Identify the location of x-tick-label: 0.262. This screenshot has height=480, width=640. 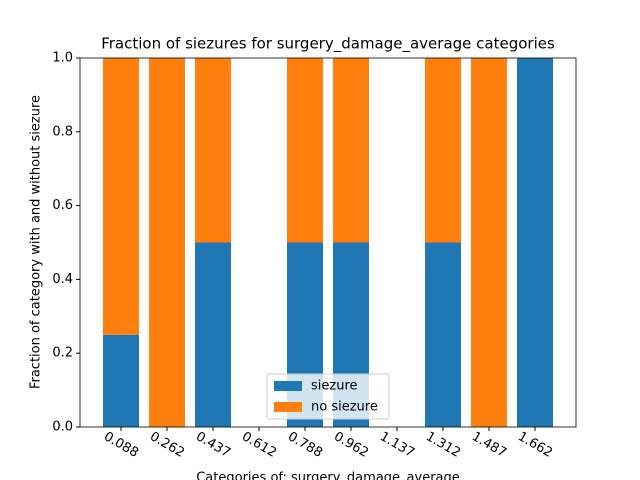
(167, 445).